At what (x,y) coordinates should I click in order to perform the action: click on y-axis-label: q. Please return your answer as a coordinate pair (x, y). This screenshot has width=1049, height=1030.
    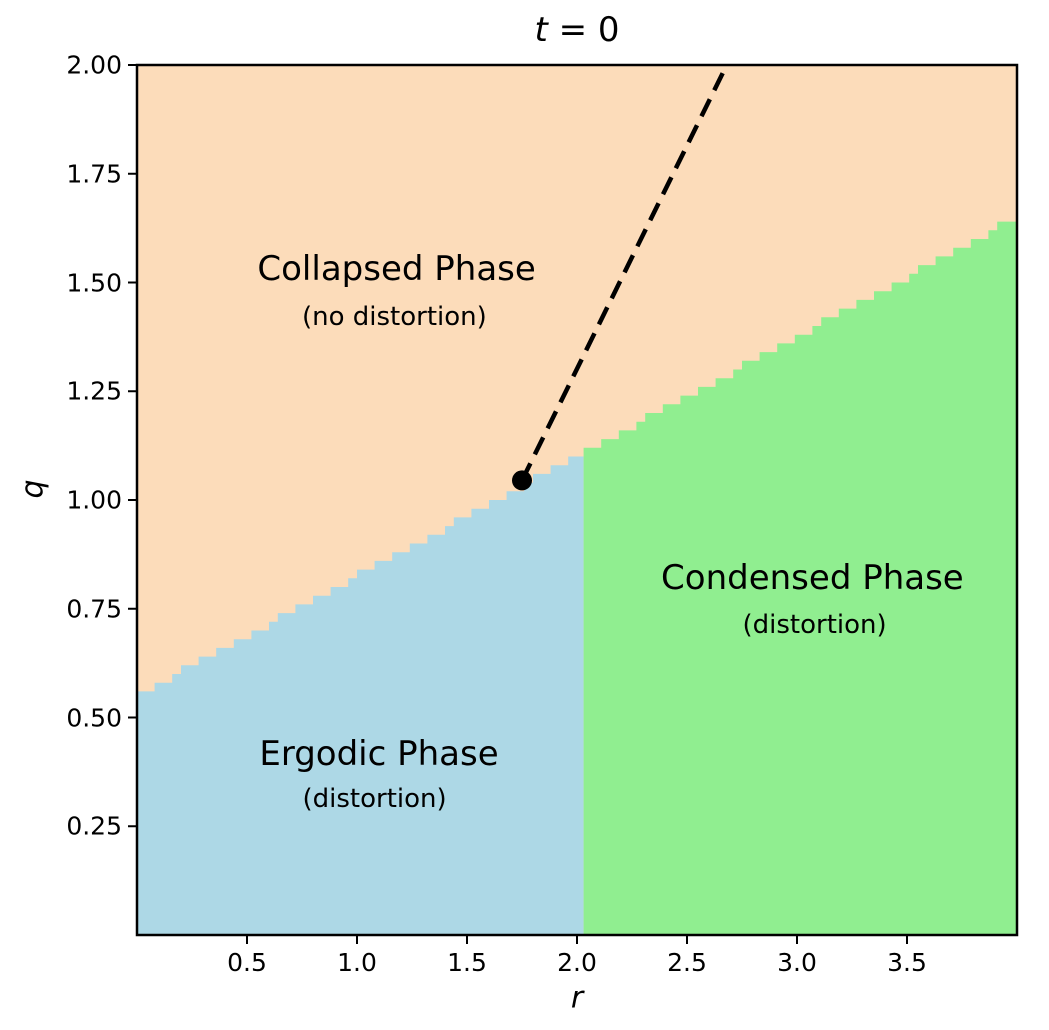
    Looking at the image, I should click on (33, 489).